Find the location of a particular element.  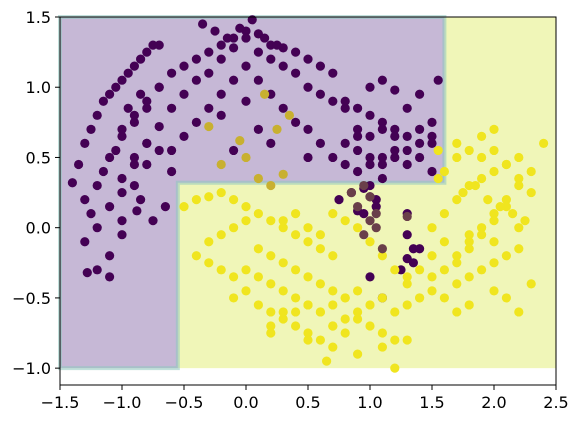

x-tick-label: 0.5 is located at coordinates (307, 402).